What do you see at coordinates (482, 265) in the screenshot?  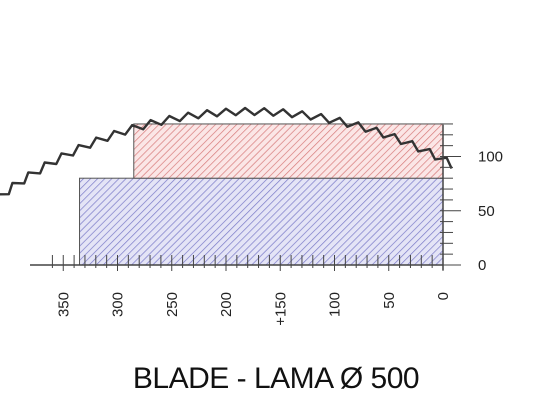 I see `y-tick-label: 0` at bounding box center [482, 265].